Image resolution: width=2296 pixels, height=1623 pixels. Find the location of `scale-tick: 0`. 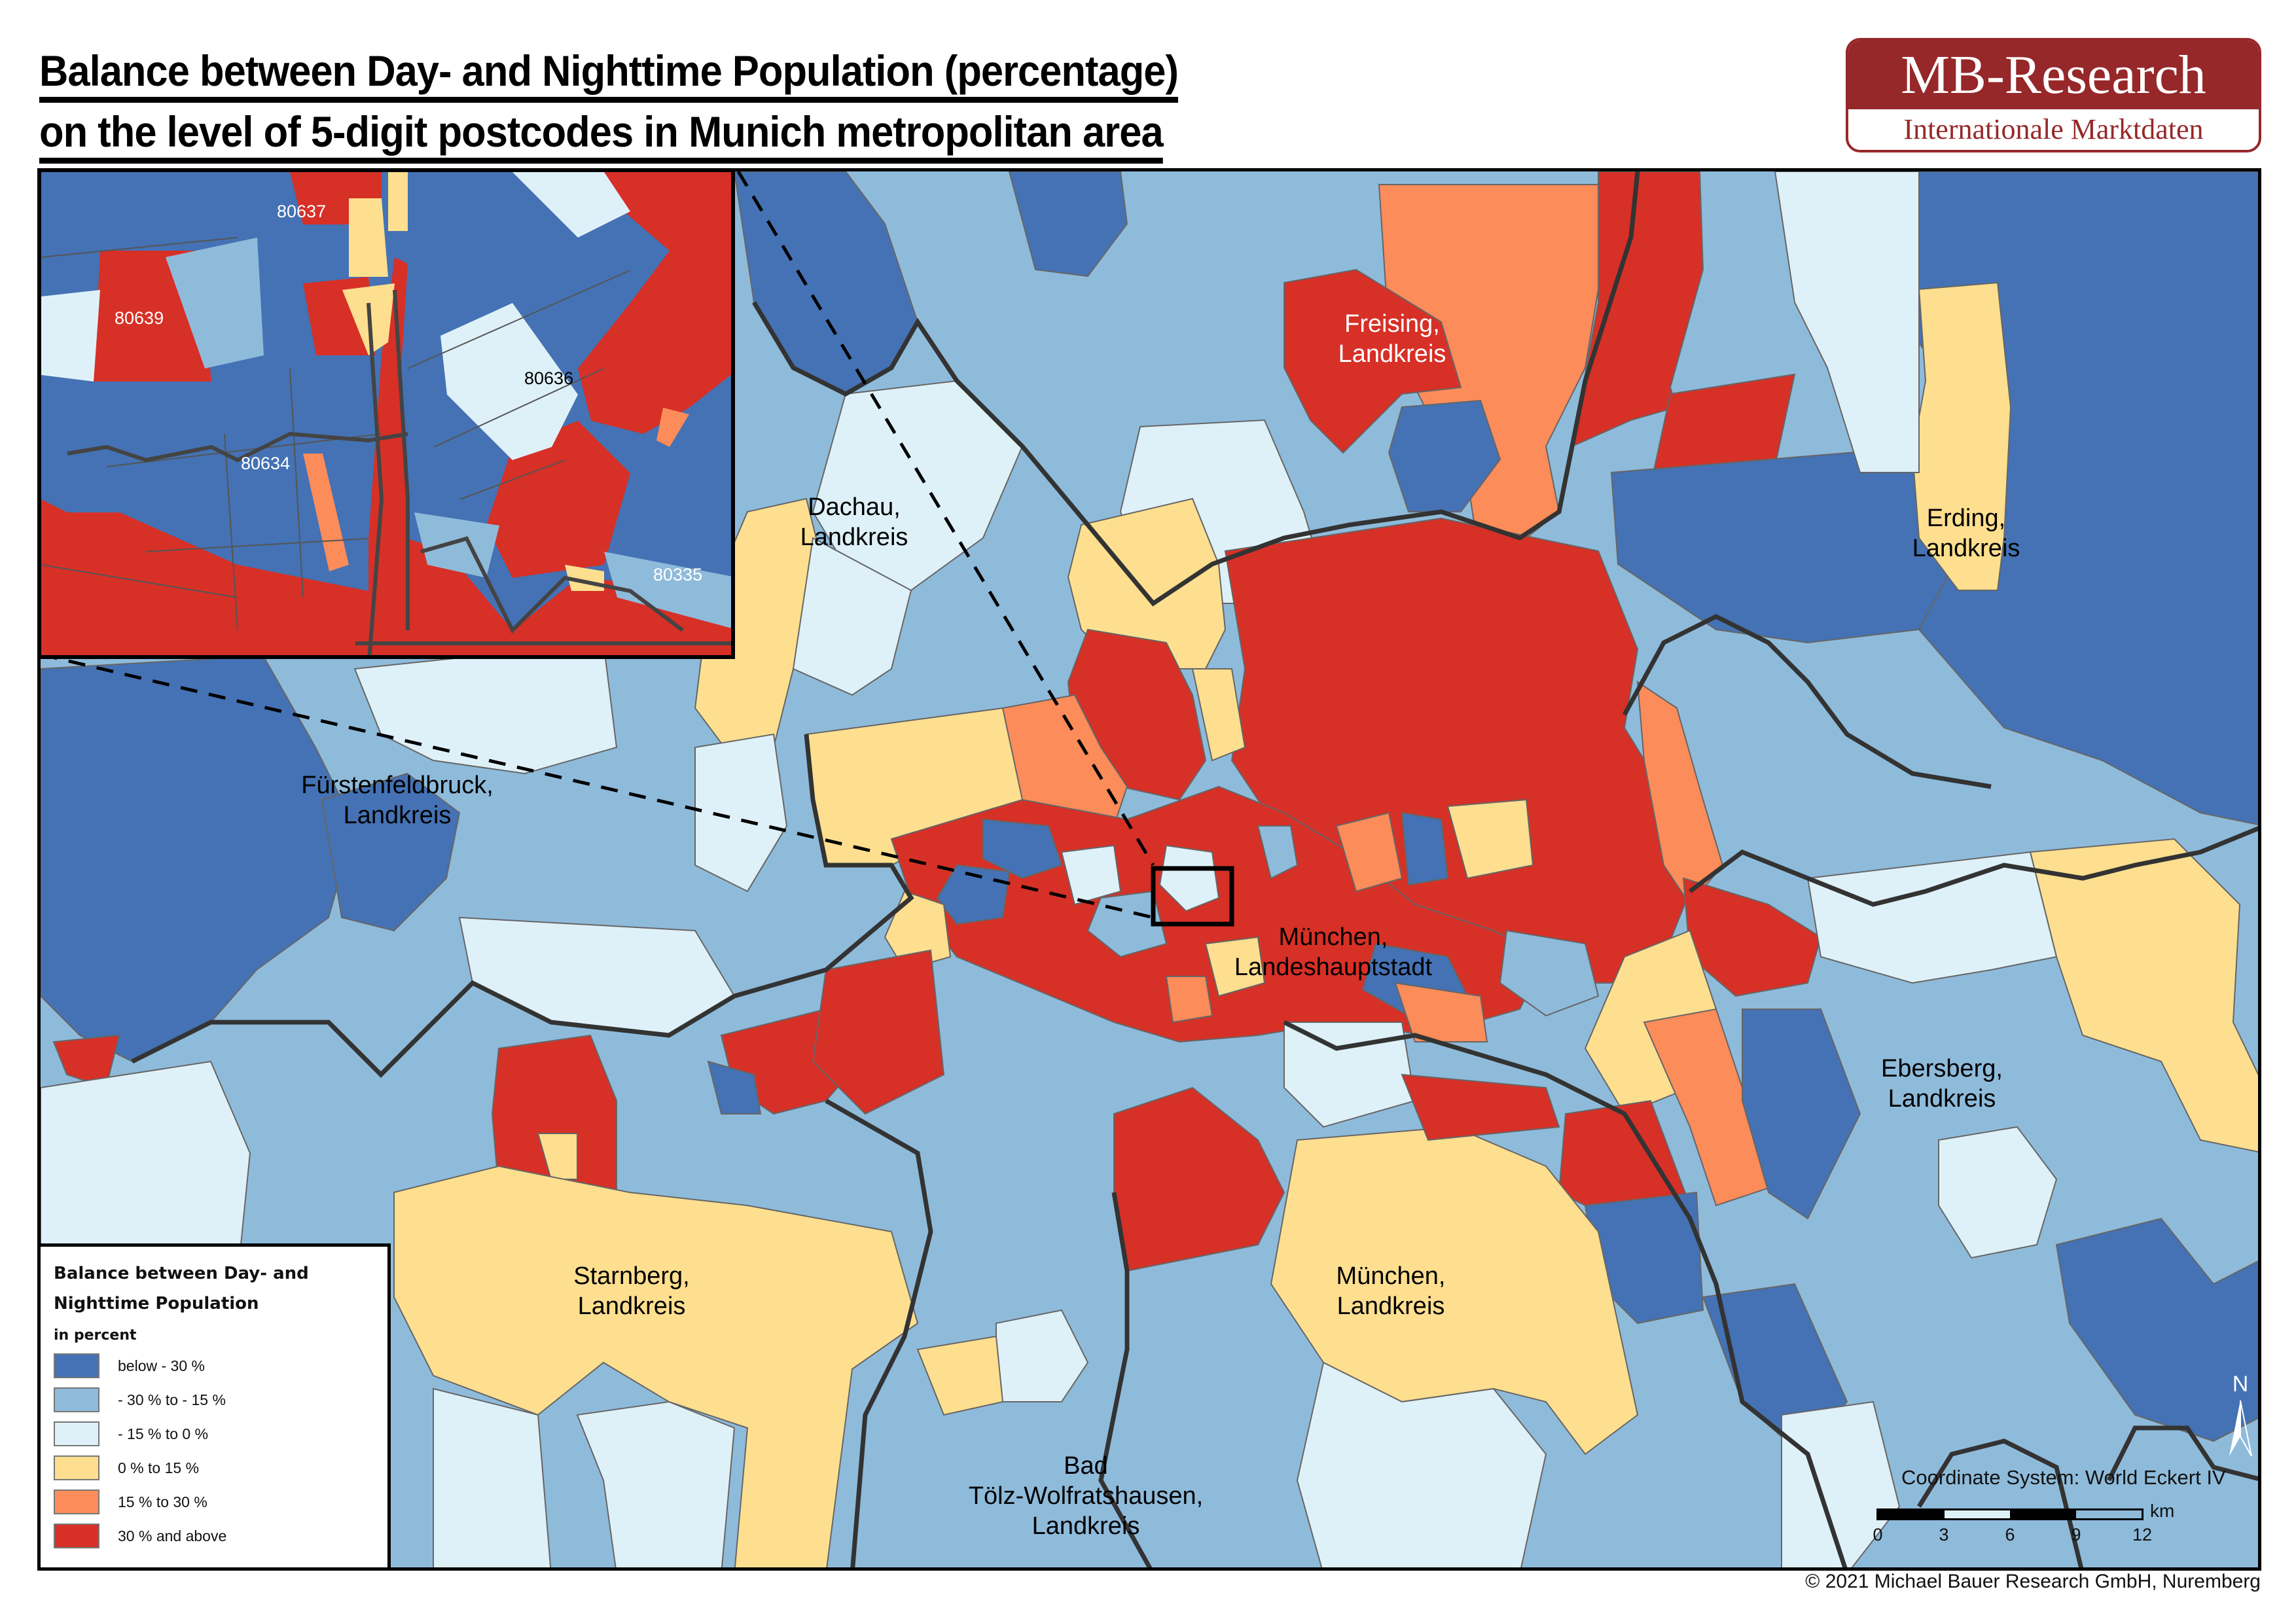

scale-tick: 0 is located at coordinates (1878, 1534).